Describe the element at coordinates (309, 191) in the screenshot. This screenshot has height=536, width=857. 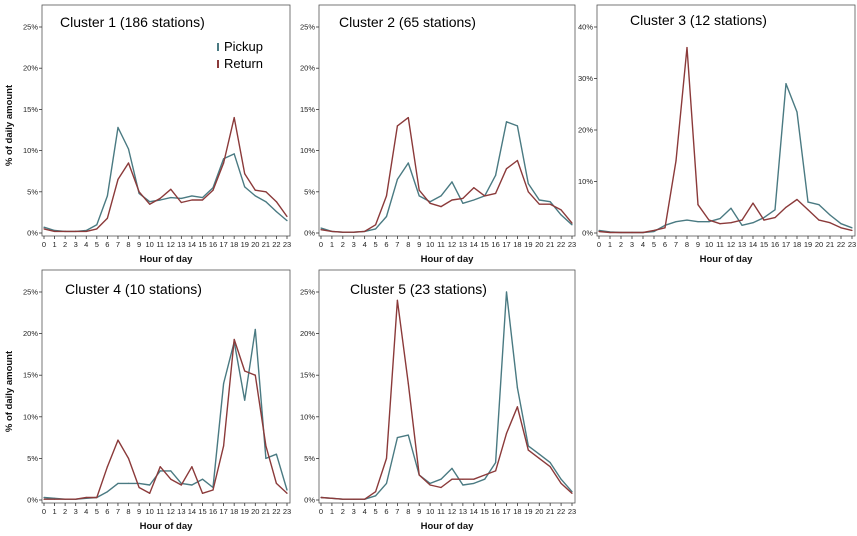
I see `y-tick-label: 5%` at that location.